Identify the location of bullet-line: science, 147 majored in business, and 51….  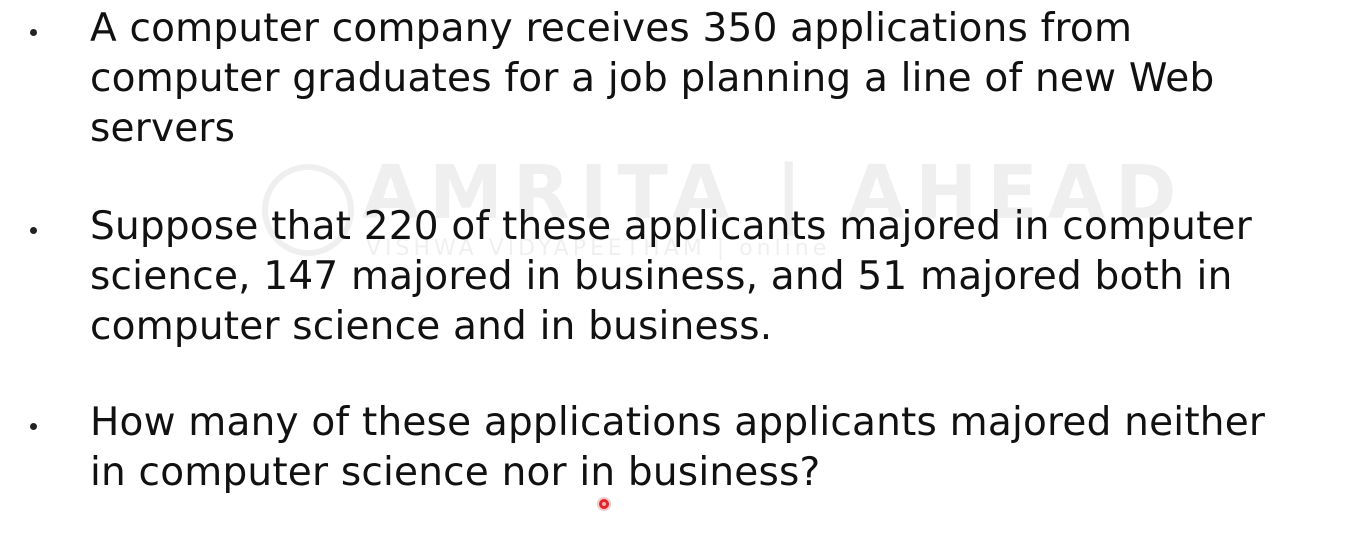
(661, 276).